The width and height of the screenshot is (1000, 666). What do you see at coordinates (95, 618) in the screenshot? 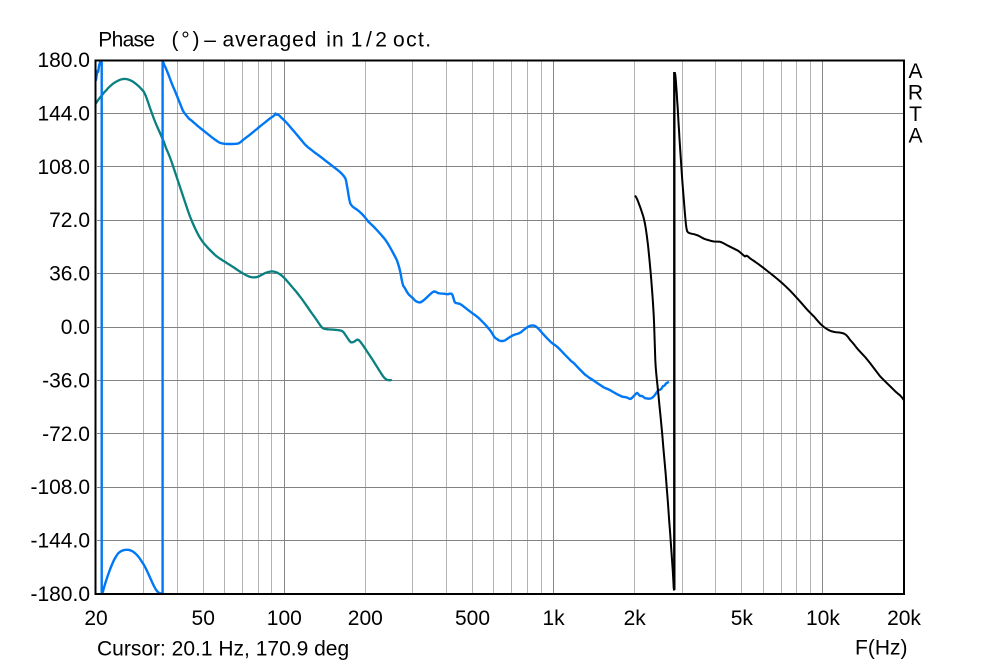
I see `svg-text: 20` at bounding box center [95, 618].